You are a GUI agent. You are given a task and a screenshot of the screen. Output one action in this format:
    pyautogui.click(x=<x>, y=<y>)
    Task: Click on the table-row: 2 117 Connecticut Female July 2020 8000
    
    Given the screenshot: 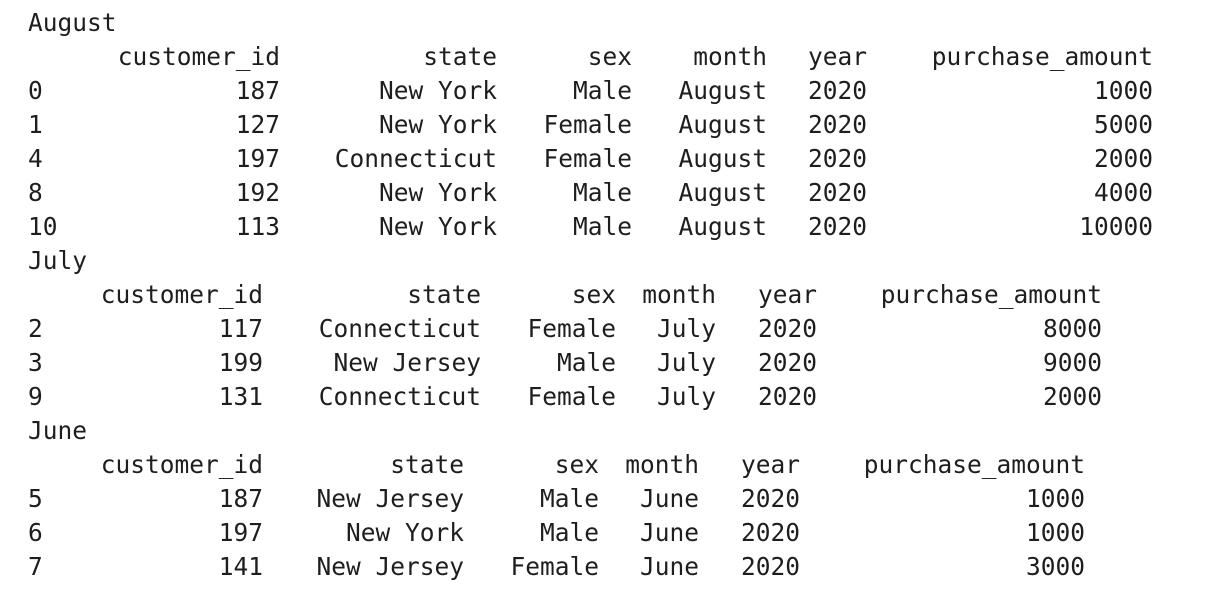 What is the action you would take?
    pyautogui.click(x=603, y=329)
    